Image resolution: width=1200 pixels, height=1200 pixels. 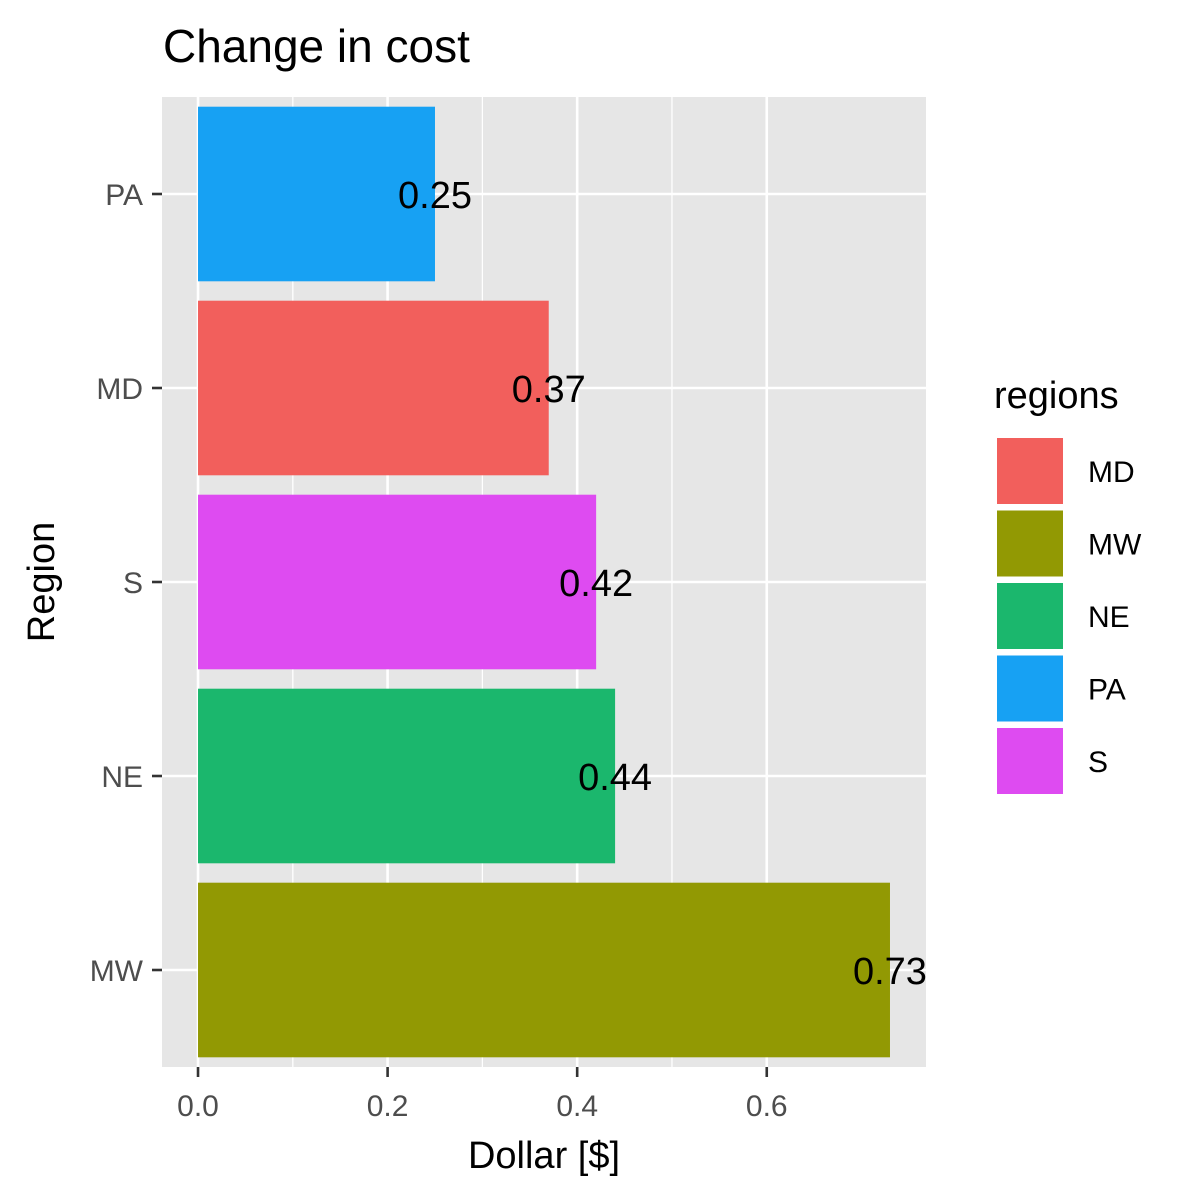 I want to click on data-label-md: 0.37, so click(x=549, y=390).